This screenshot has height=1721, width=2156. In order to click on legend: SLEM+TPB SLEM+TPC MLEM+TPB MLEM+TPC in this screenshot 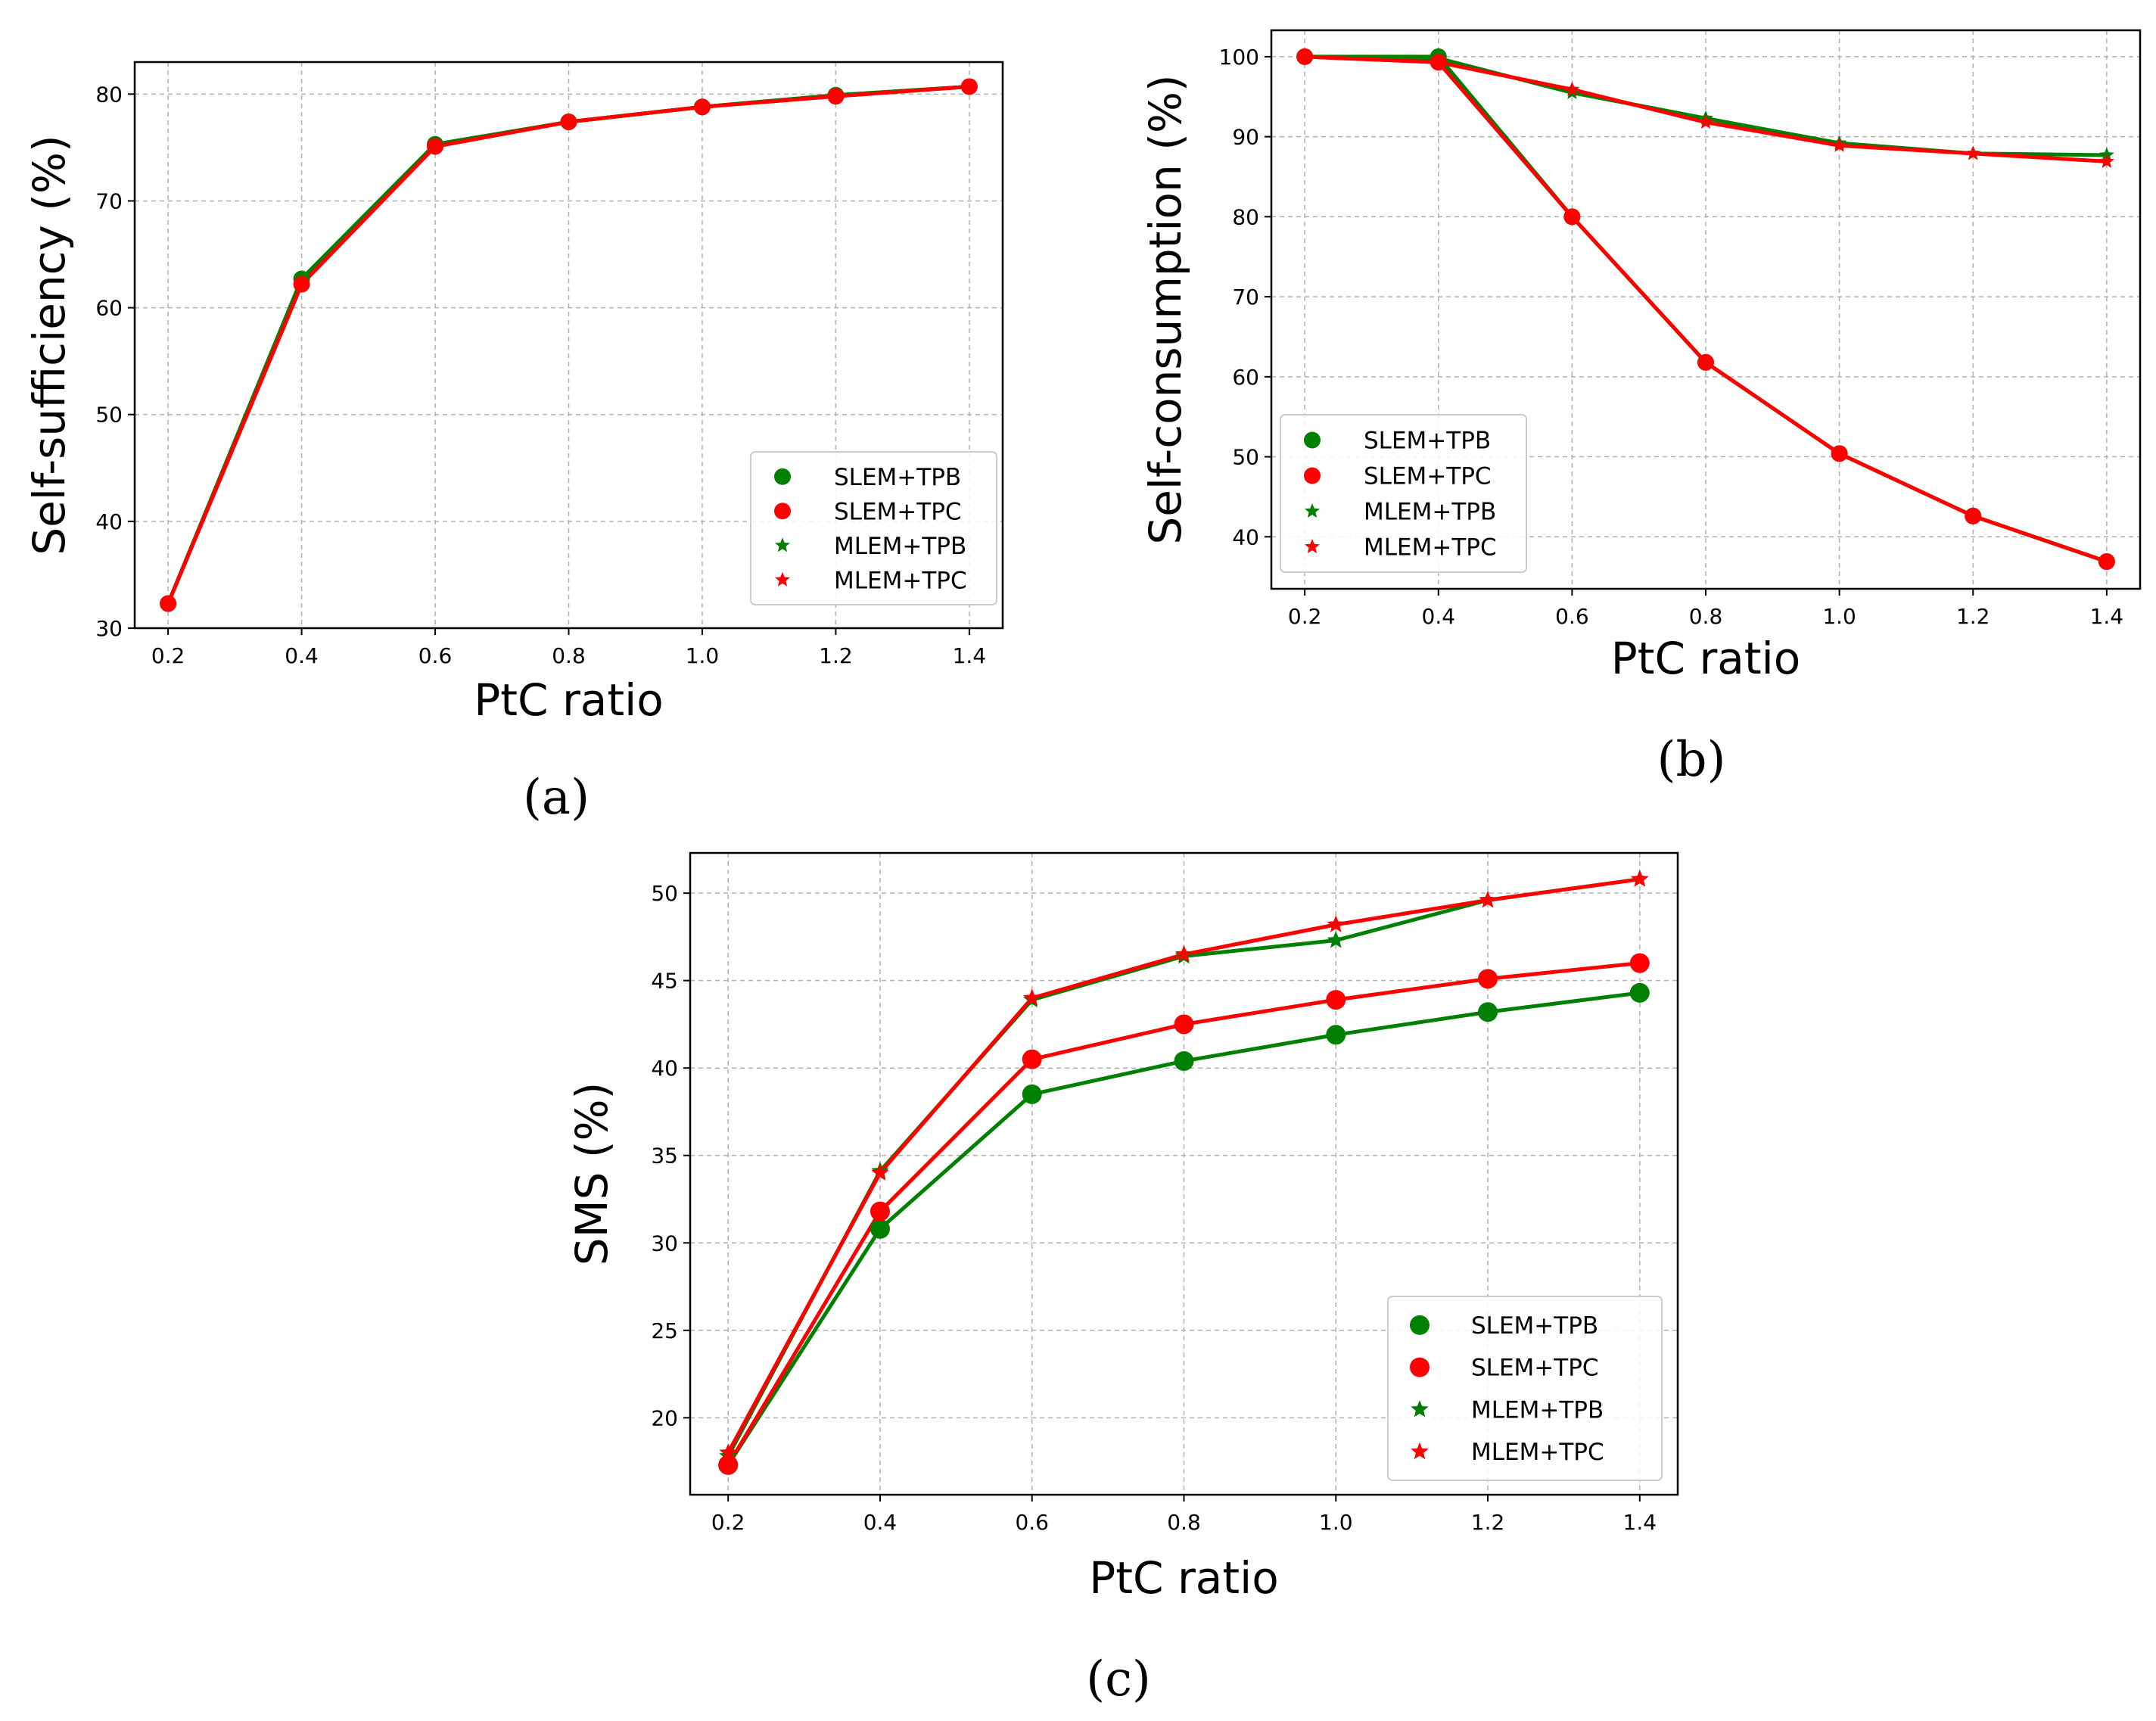, I will do `click(1525, 1388)`.